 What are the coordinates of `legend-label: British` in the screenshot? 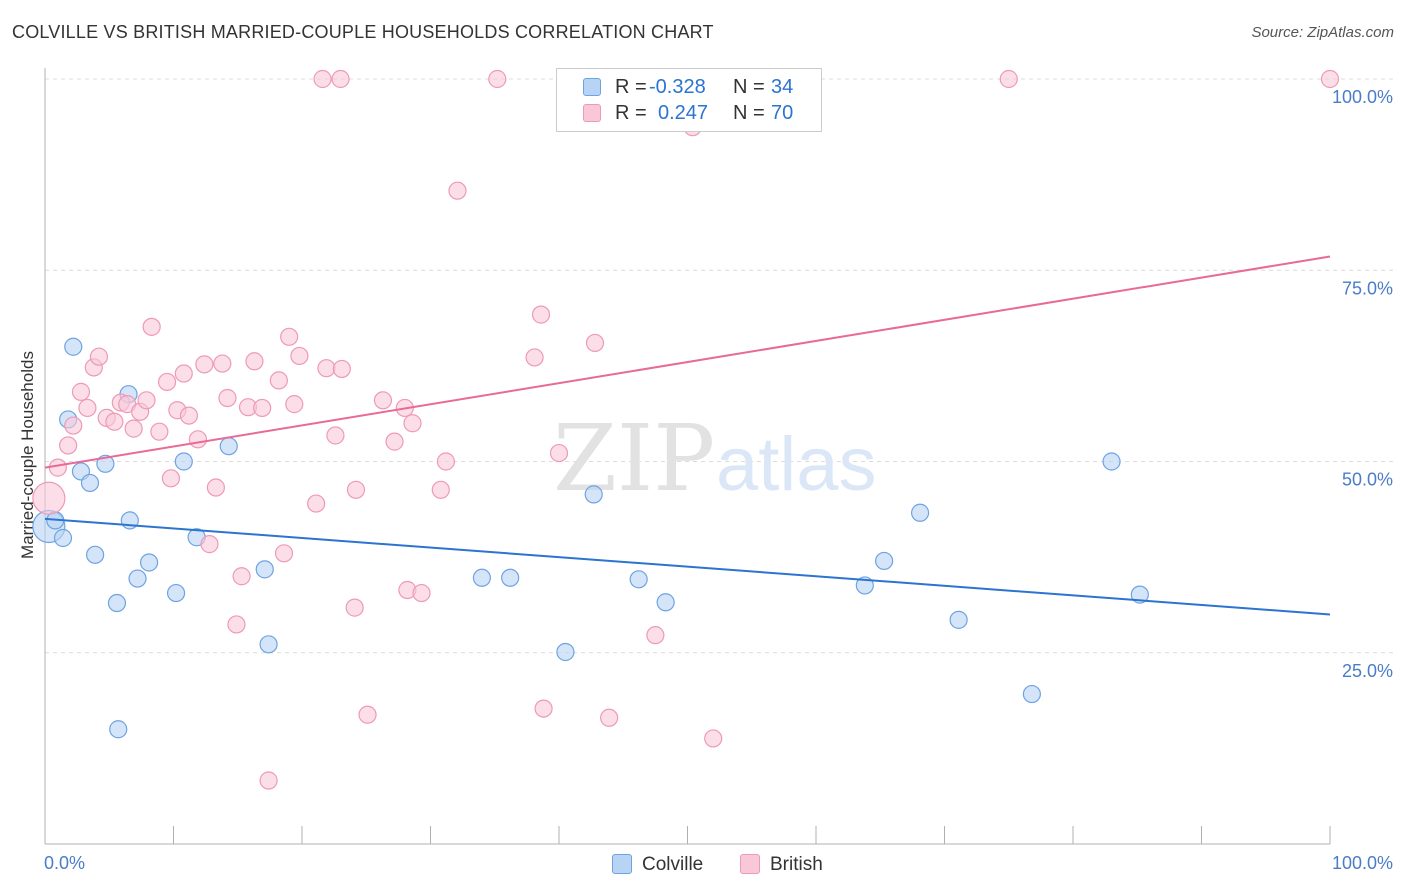 It's located at (796, 864).